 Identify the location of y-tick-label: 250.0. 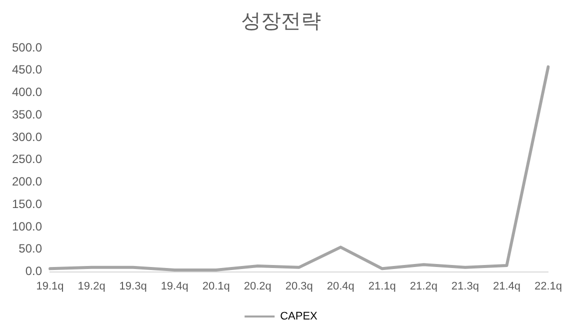
(27, 159).